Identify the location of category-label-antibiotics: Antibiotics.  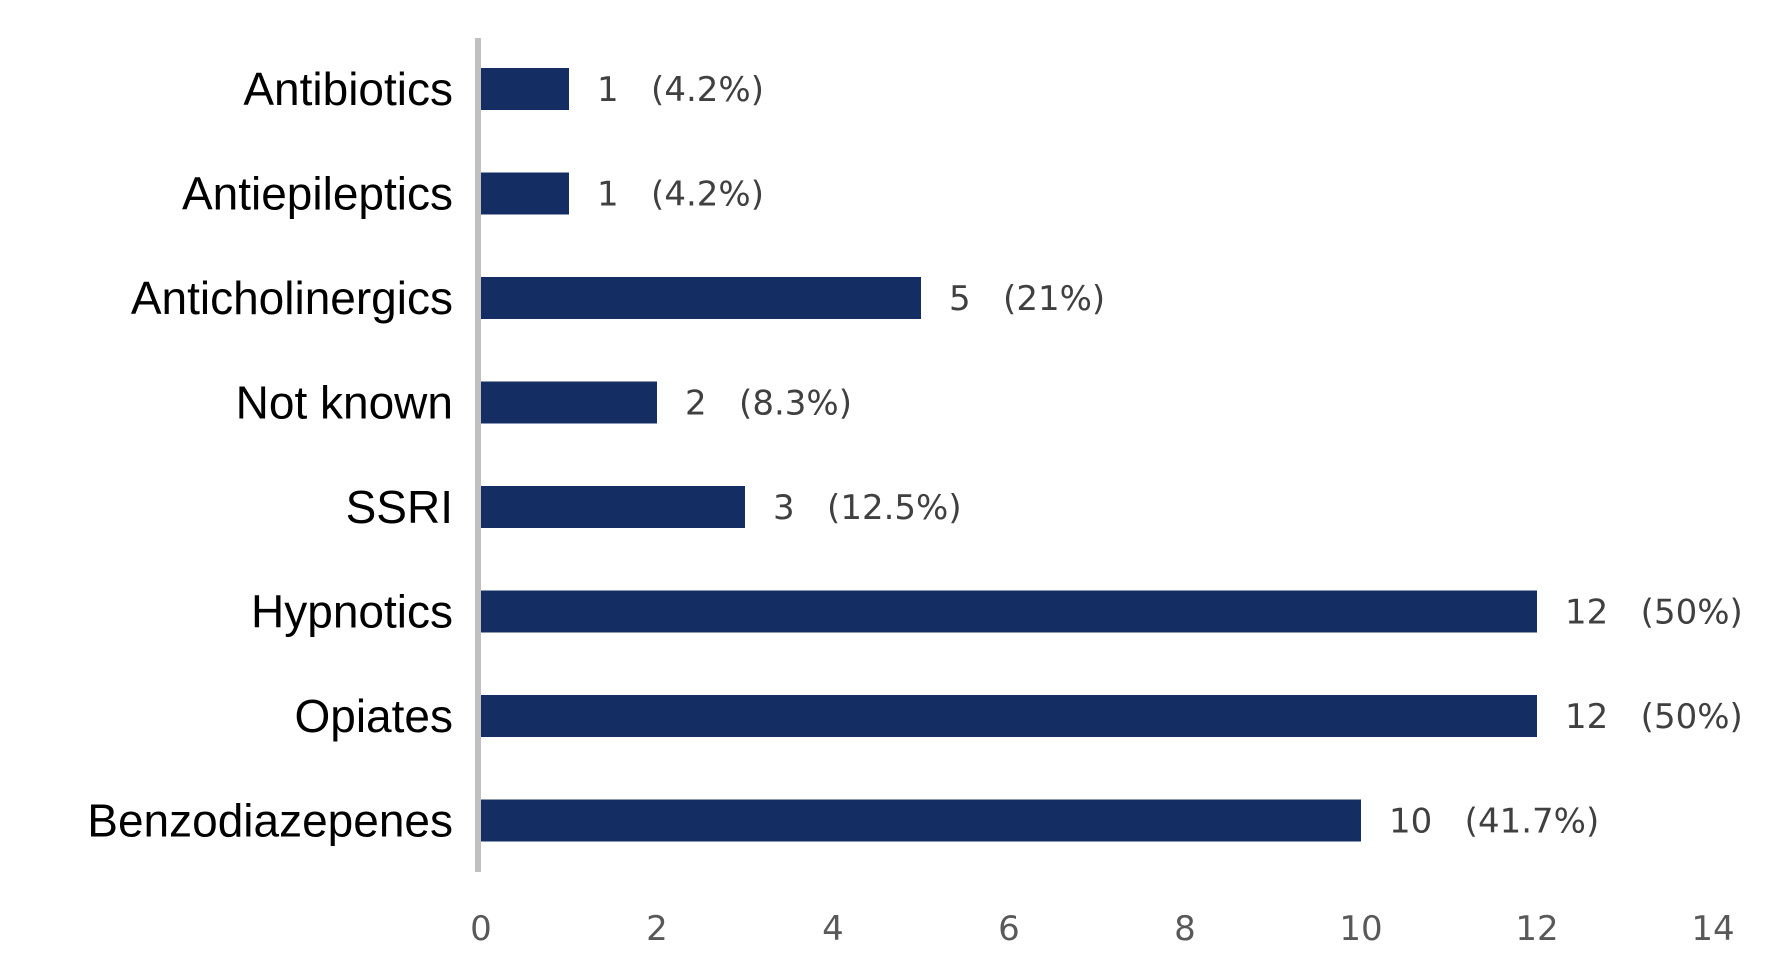
(348, 89).